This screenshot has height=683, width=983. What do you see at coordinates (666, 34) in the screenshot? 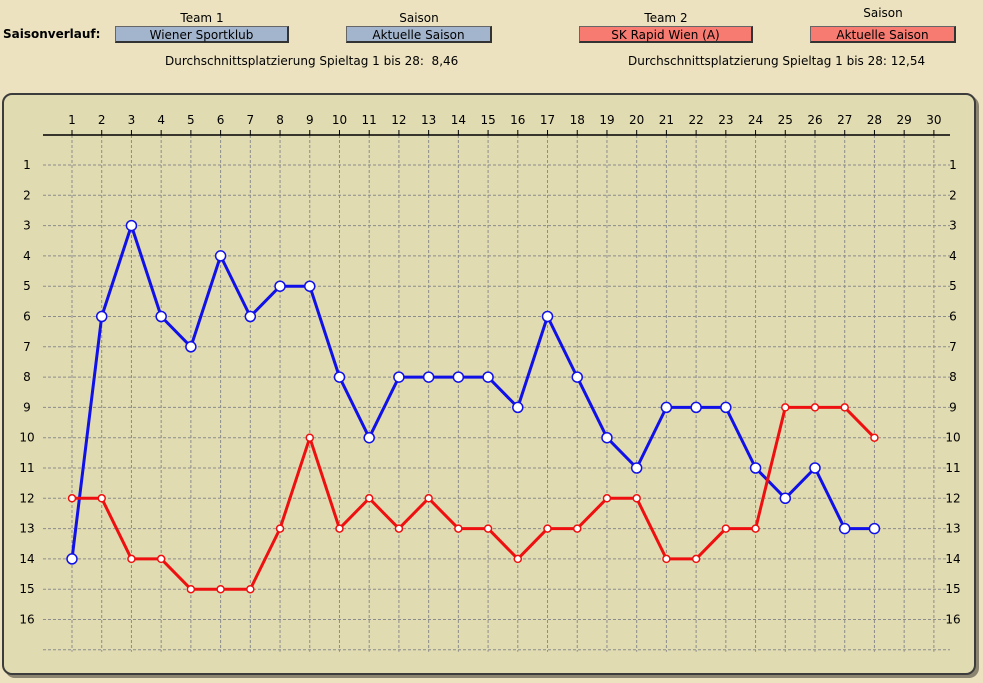
I see `team2-selector: SK Rapid Wien (A)` at bounding box center [666, 34].